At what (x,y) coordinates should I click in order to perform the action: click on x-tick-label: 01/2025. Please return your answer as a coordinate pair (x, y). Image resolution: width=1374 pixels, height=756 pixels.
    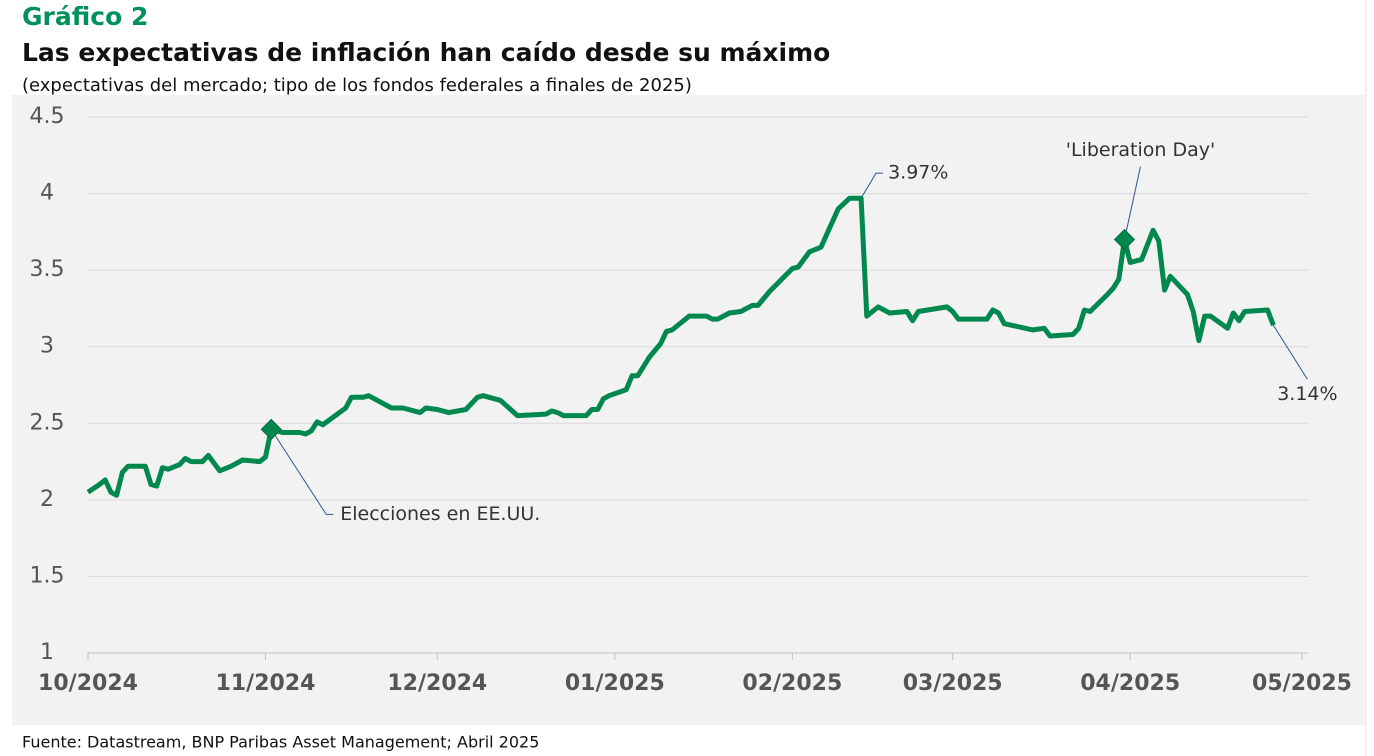
    Looking at the image, I should click on (615, 683).